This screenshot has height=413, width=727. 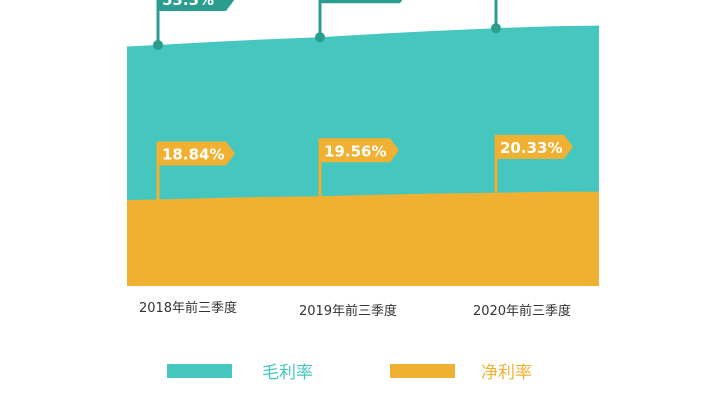 I want to click on legend: 毛利率 净利率, so click(x=349, y=373).